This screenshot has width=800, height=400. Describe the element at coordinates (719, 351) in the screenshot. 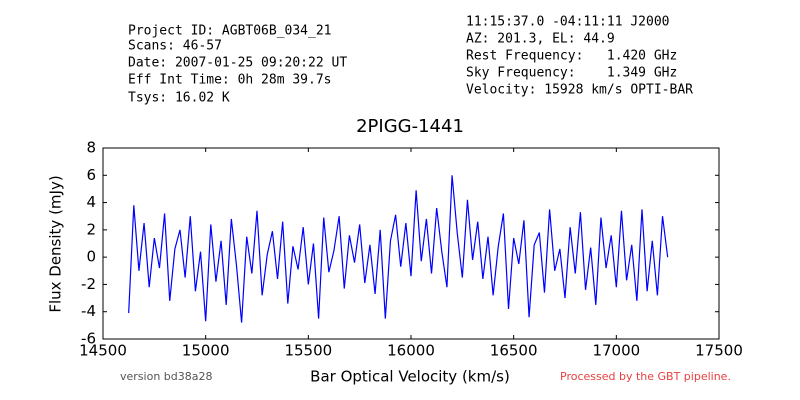

I see `x-tick-label: 17500` at that location.